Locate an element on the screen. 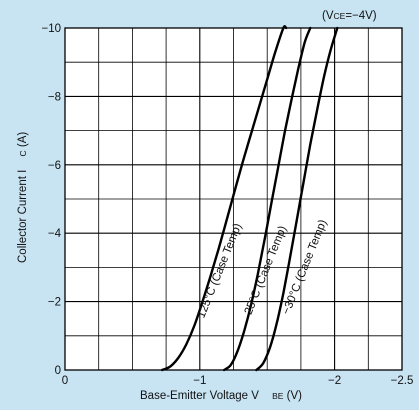  x-axis-label-unit: (V) is located at coordinates (295, 396).